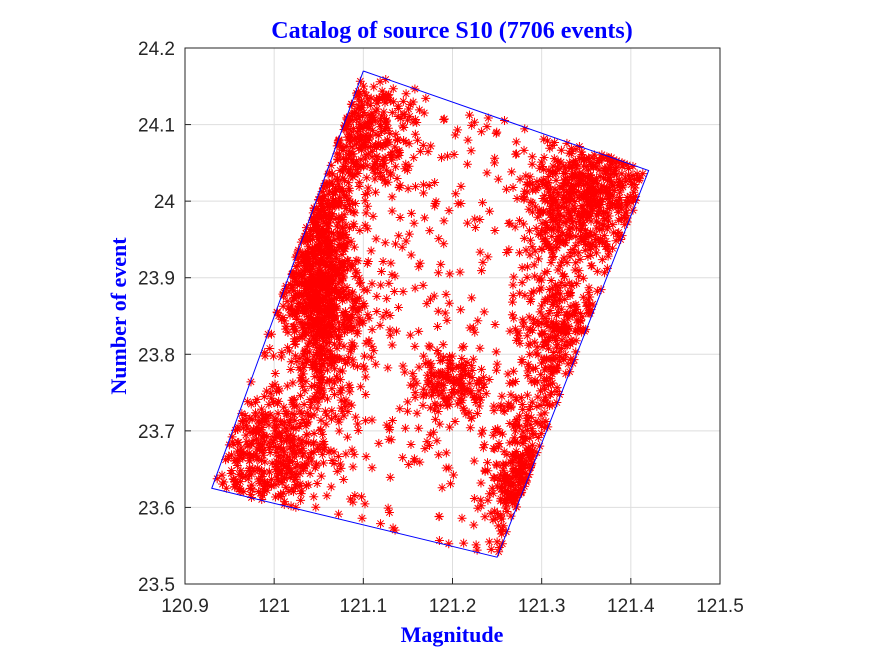  I want to click on y-tick-label: 23.6, so click(156, 508).